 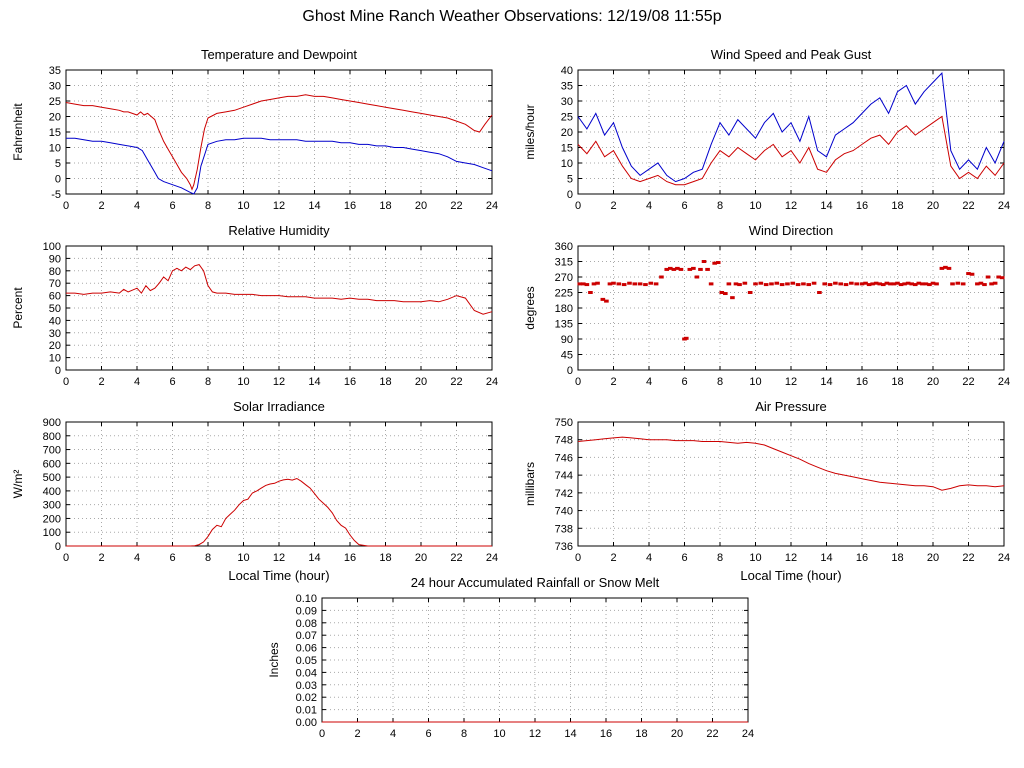 What do you see at coordinates (306, 698) in the screenshot?
I see `y-tick-label: 0.02` at bounding box center [306, 698].